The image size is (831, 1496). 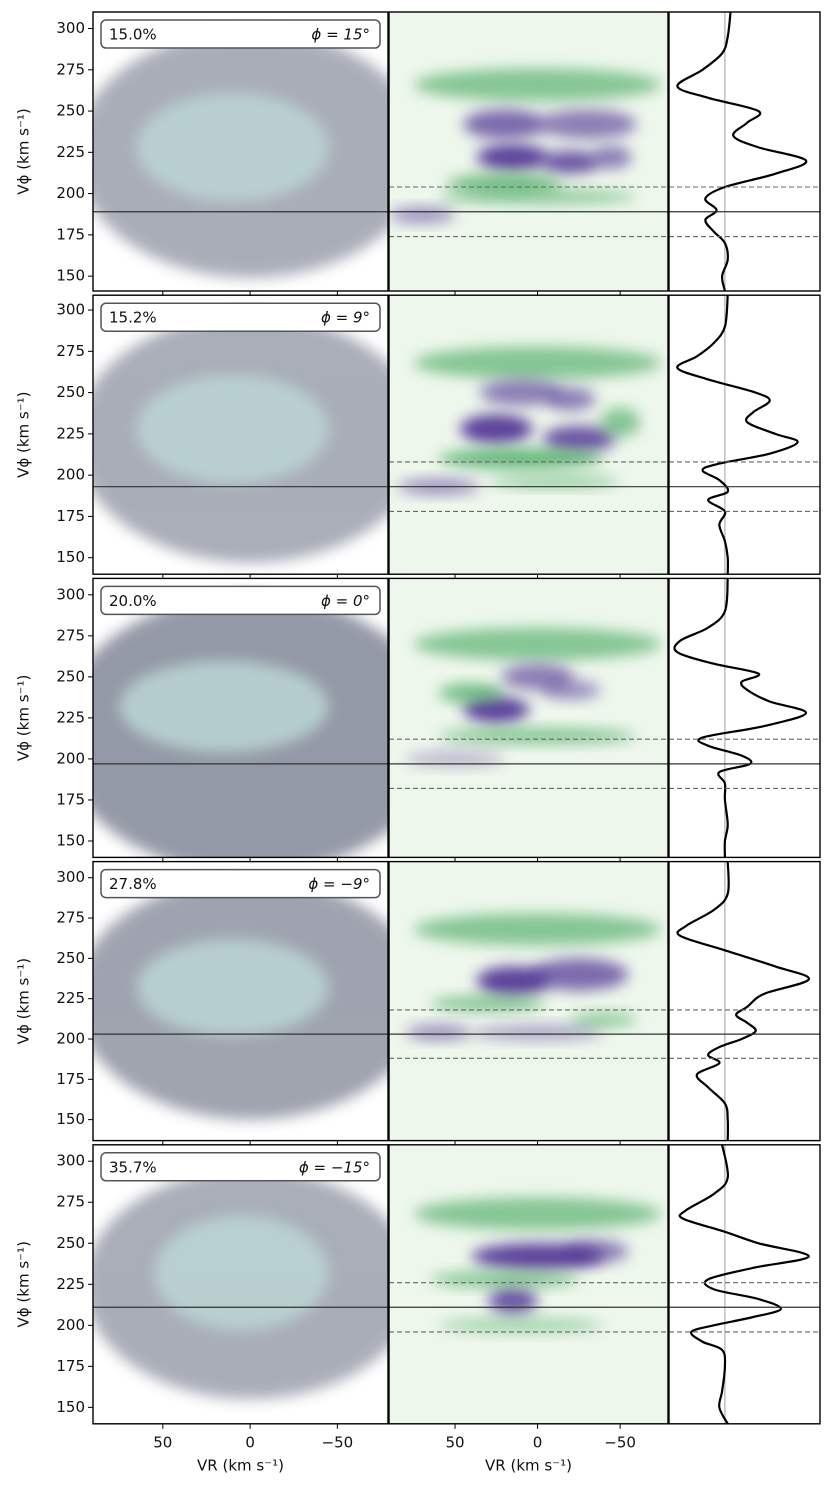 What do you see at coordinates (620, 1442) in the screenshot?
I see `x-tick-label: −50` at bounding box center [620, 1442].